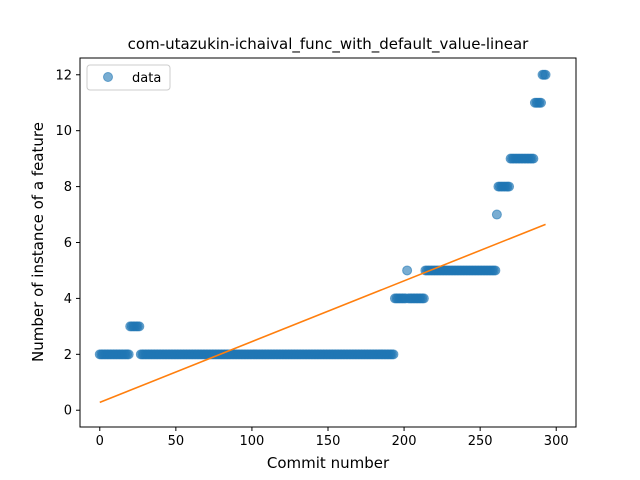 The height and width of the screenshot is (480, 640). What do you see at coordinates (146, 78) in the screenshot?
I see `legend-label-data: data` at bounding box center [146, 78].